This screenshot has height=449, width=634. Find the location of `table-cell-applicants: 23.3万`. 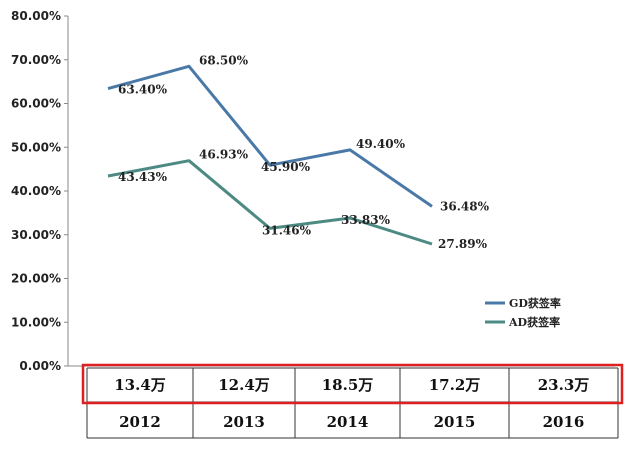

table-cell-applicants: 23.3万 is located at coordinates (564, 385).